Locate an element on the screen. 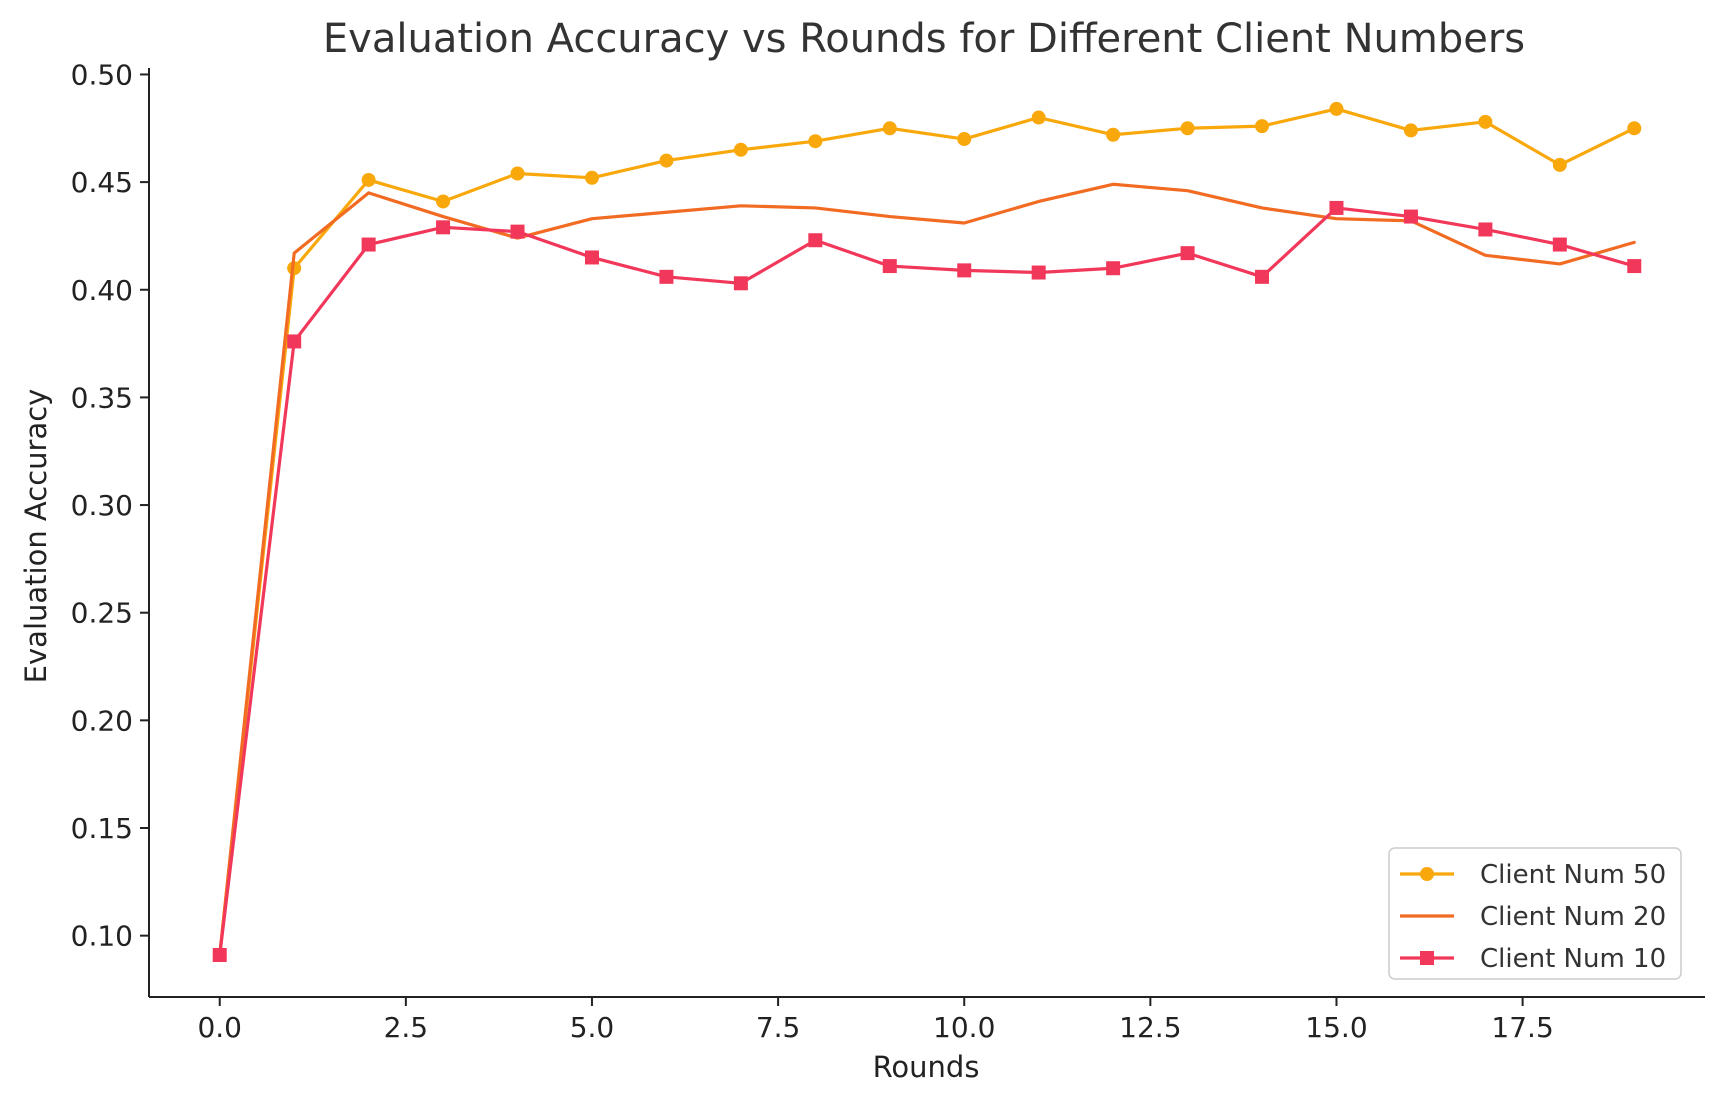  x-tick-label: 12.5 is located at coordinates (1150, 1027).